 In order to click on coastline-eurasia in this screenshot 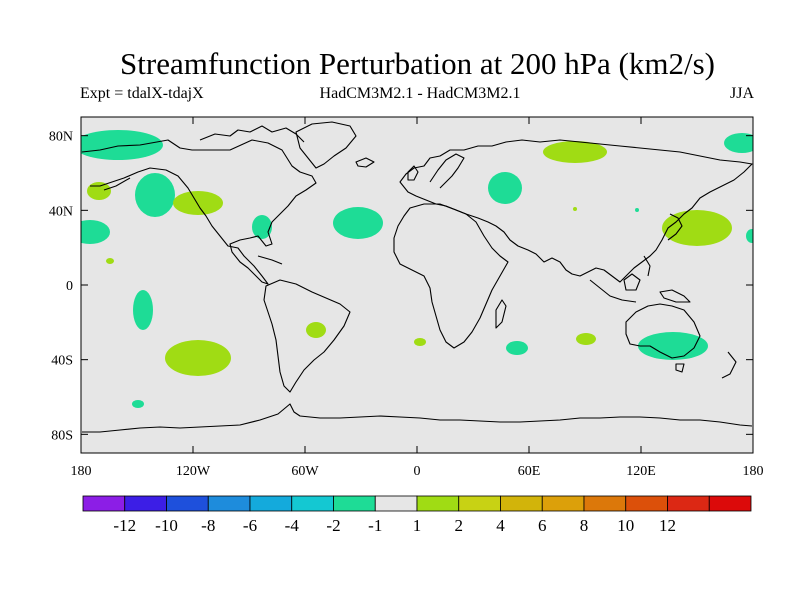, I will do `click(576, 211)`.